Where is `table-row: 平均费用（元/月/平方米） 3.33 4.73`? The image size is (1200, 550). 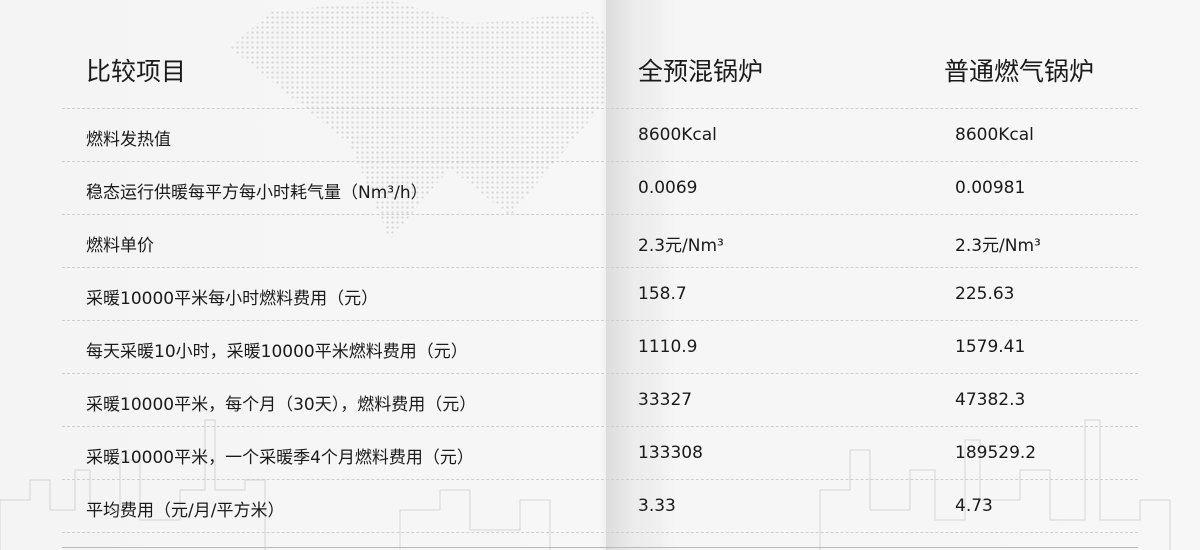 table-row: 平均费用（元/月/平方米） 3.33 4.73 is located at coordinates (600, 506).